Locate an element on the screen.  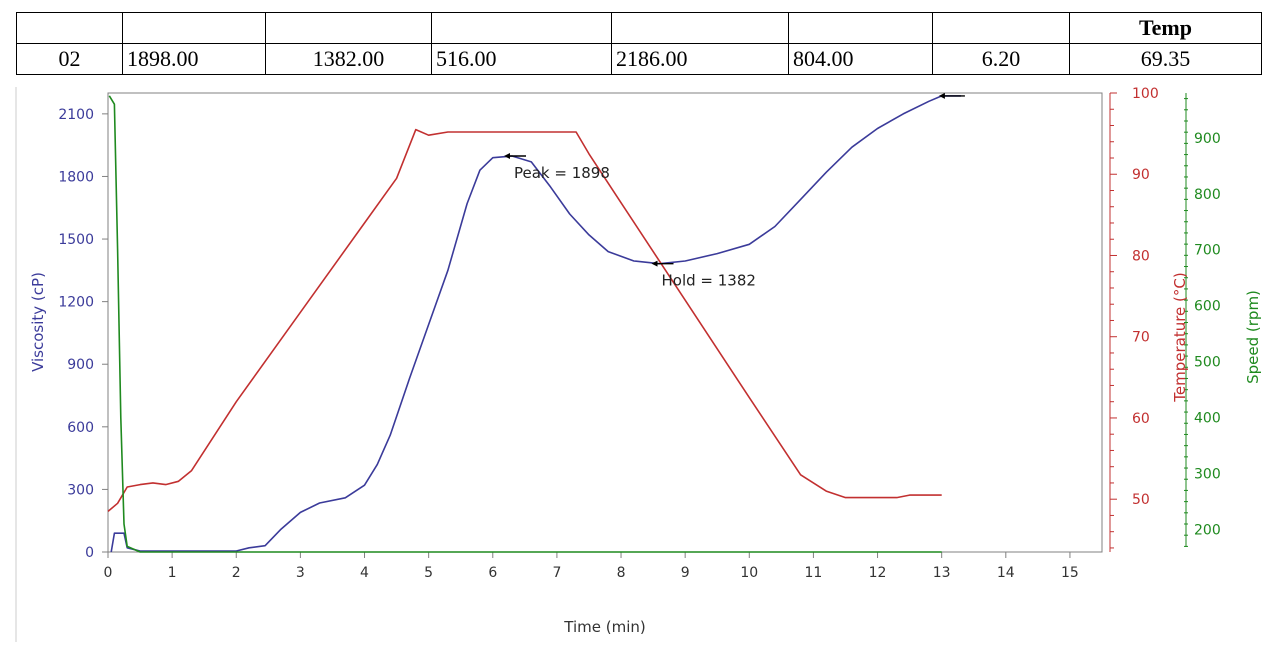
viscosity-tick-label: 900 is located at coordinates (80, 365).